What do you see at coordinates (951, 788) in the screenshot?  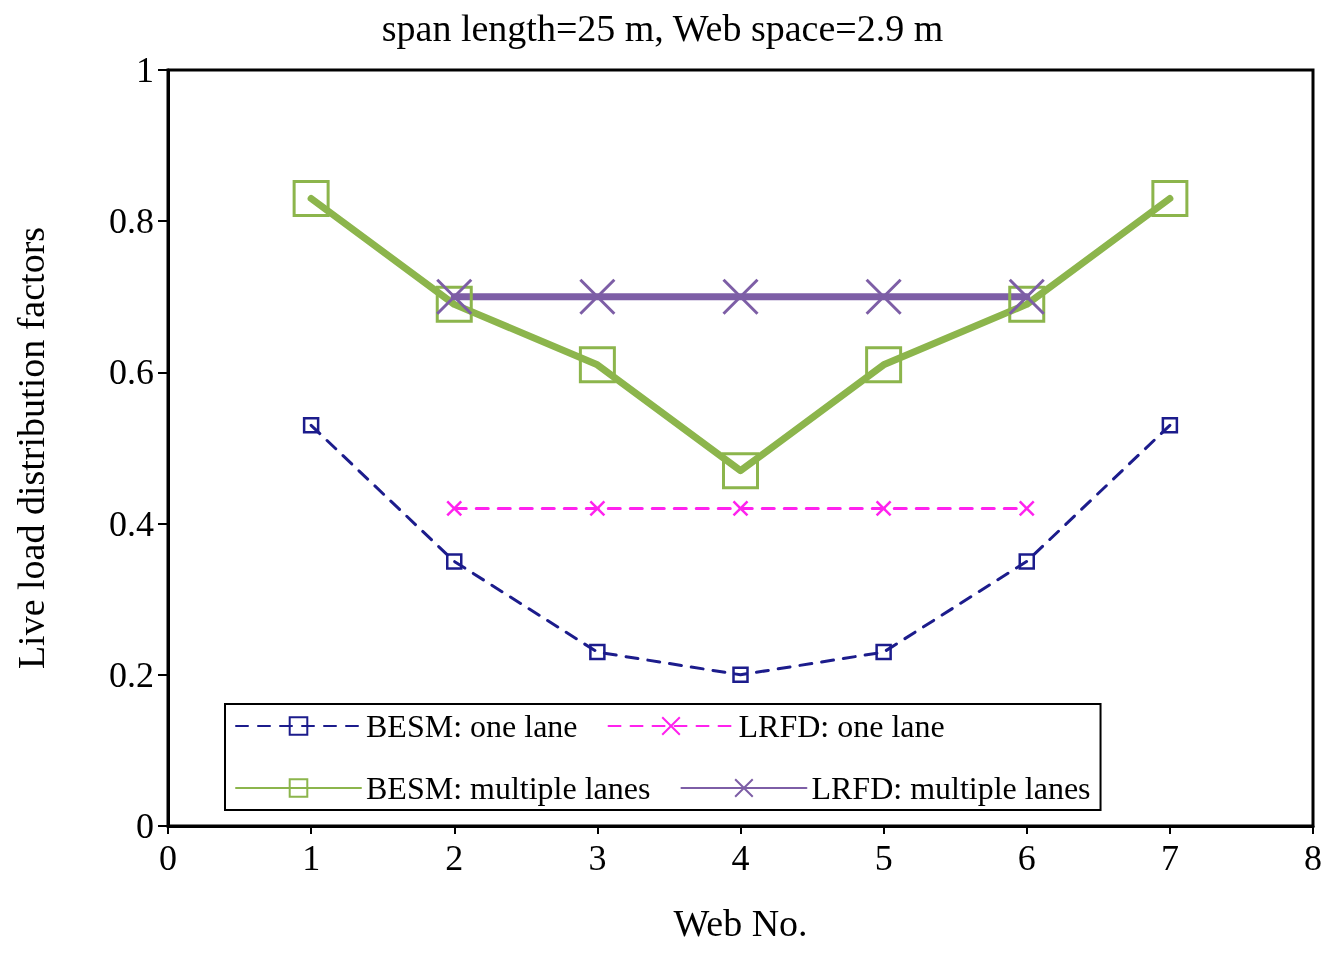 I see `legend-label: LRFD: multiple lanes` at bounding box center [951, 788].